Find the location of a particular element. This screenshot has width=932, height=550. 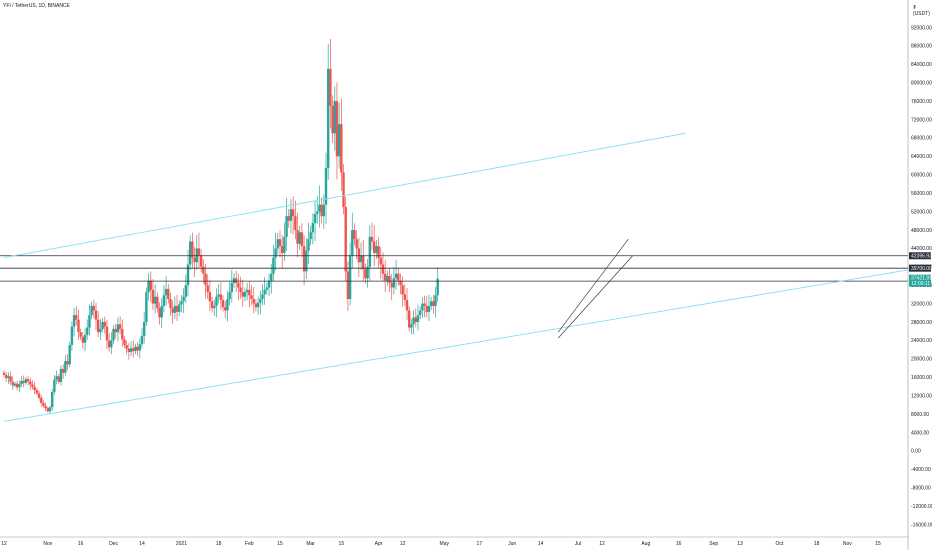

y-tick-label: 16000.00 is located at coordinates (921, 378).